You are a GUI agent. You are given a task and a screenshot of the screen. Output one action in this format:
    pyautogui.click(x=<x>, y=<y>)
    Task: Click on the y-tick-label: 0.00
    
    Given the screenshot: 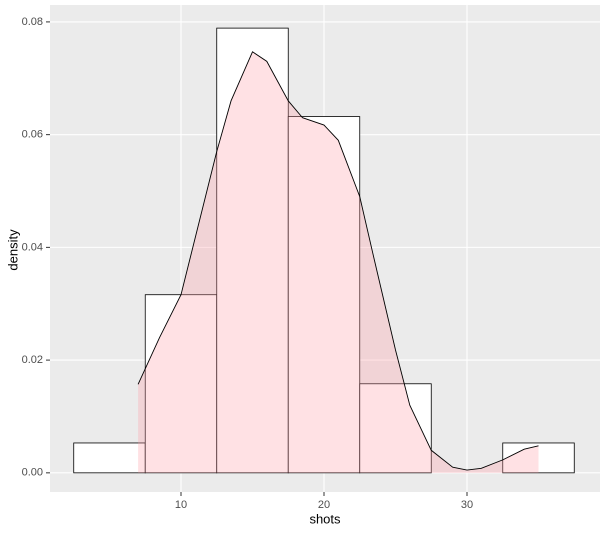 What is the action you would take?
    pyautogui.click(x=32, y=473)
    